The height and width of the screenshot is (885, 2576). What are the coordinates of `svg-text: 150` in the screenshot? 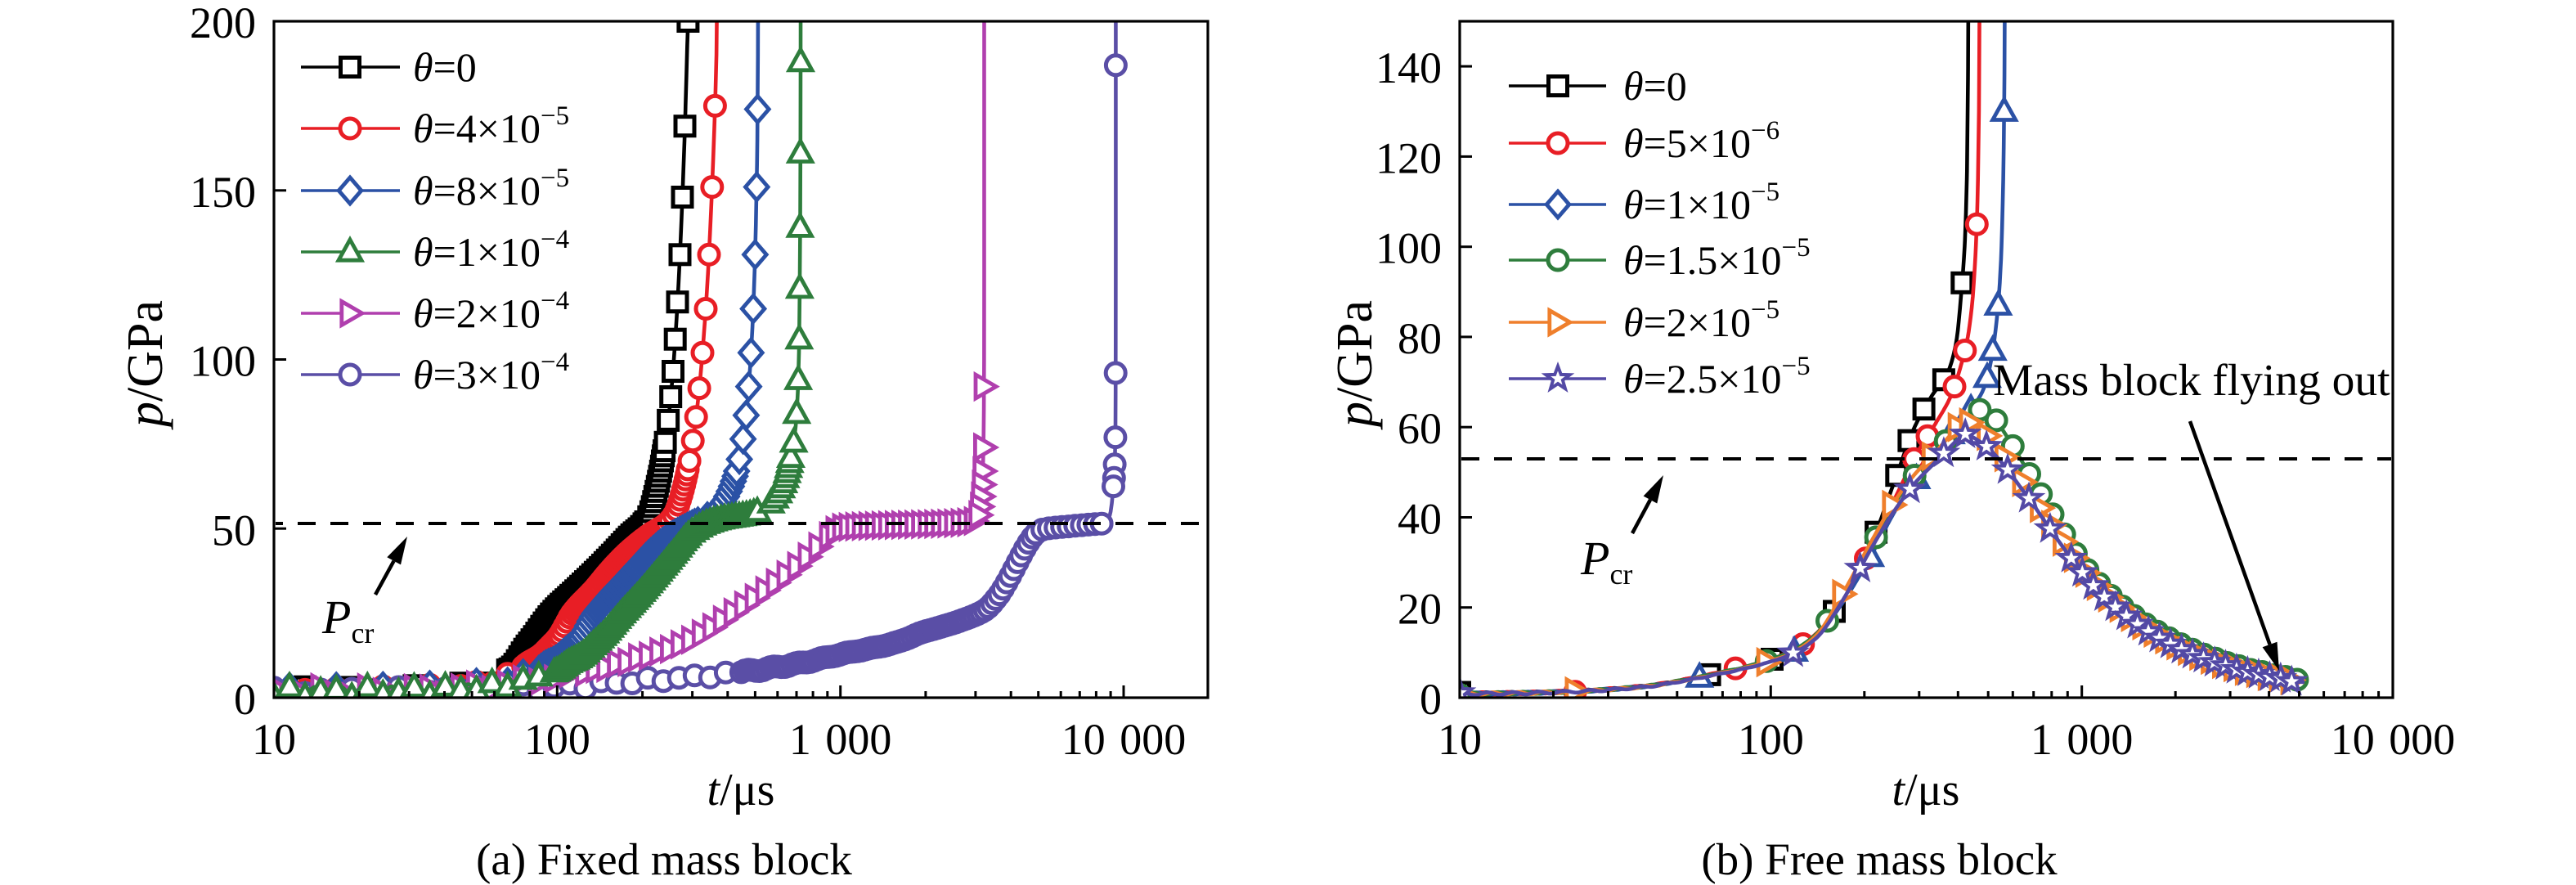 It's located at (223, 192).